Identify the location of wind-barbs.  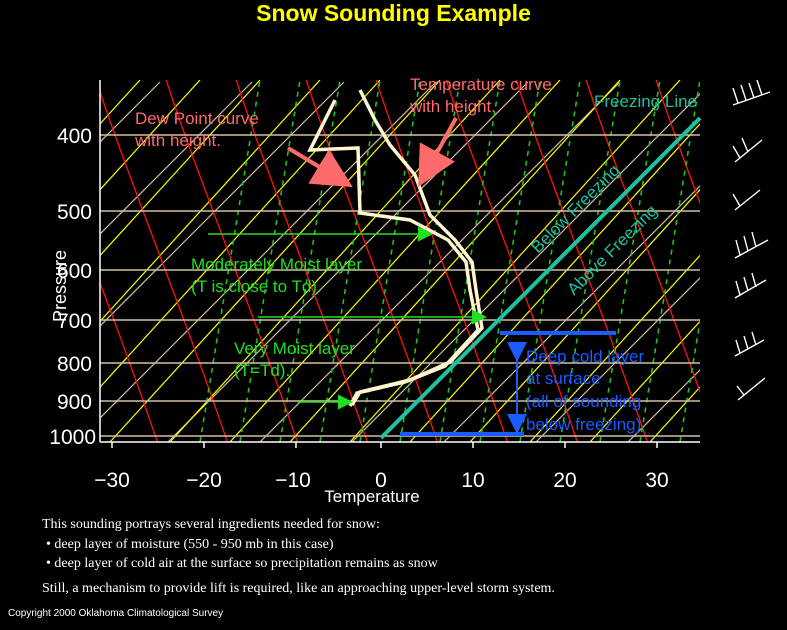
(751, 240).